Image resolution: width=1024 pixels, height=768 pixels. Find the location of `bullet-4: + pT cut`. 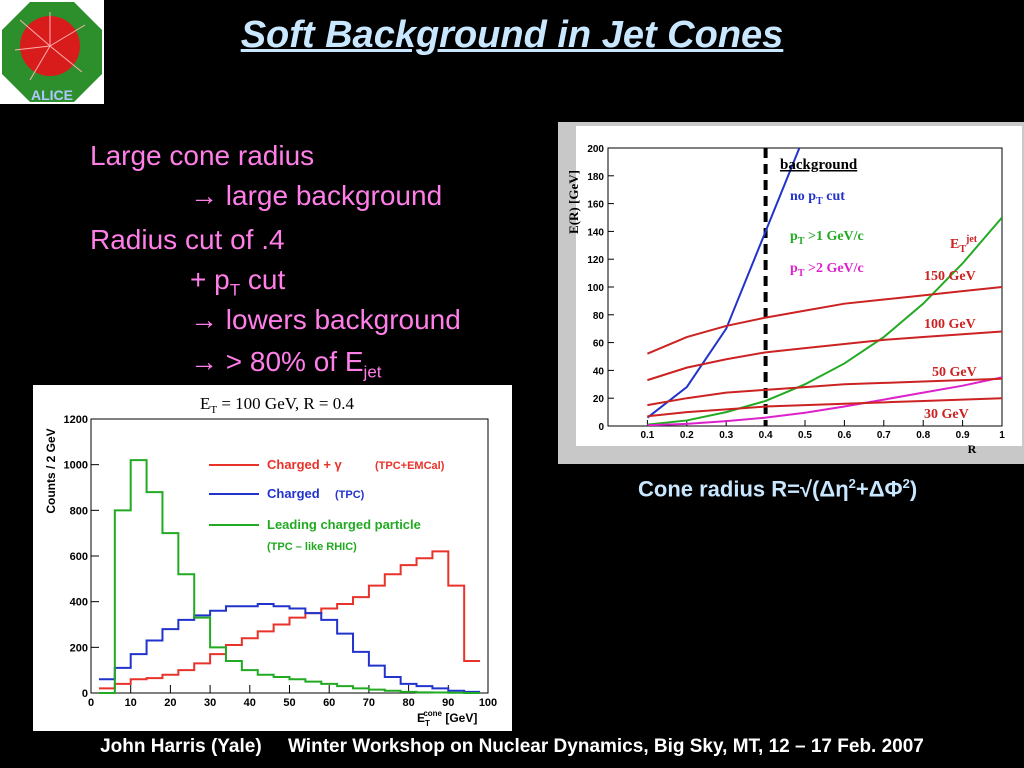

bullet-4: + pT cut is located at coordinates (238, 282).